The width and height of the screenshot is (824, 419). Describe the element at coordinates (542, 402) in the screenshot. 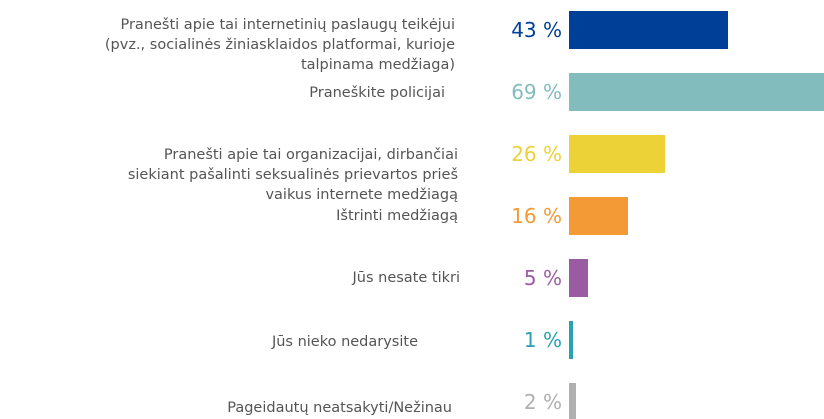

I see `value-label: 2 %` at that location.